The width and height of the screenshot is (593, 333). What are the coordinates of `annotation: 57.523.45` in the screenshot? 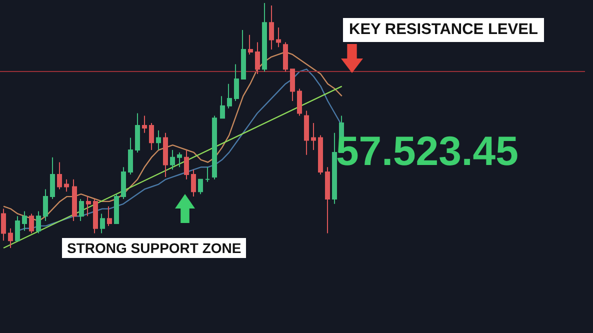 It's located at (427, 151).